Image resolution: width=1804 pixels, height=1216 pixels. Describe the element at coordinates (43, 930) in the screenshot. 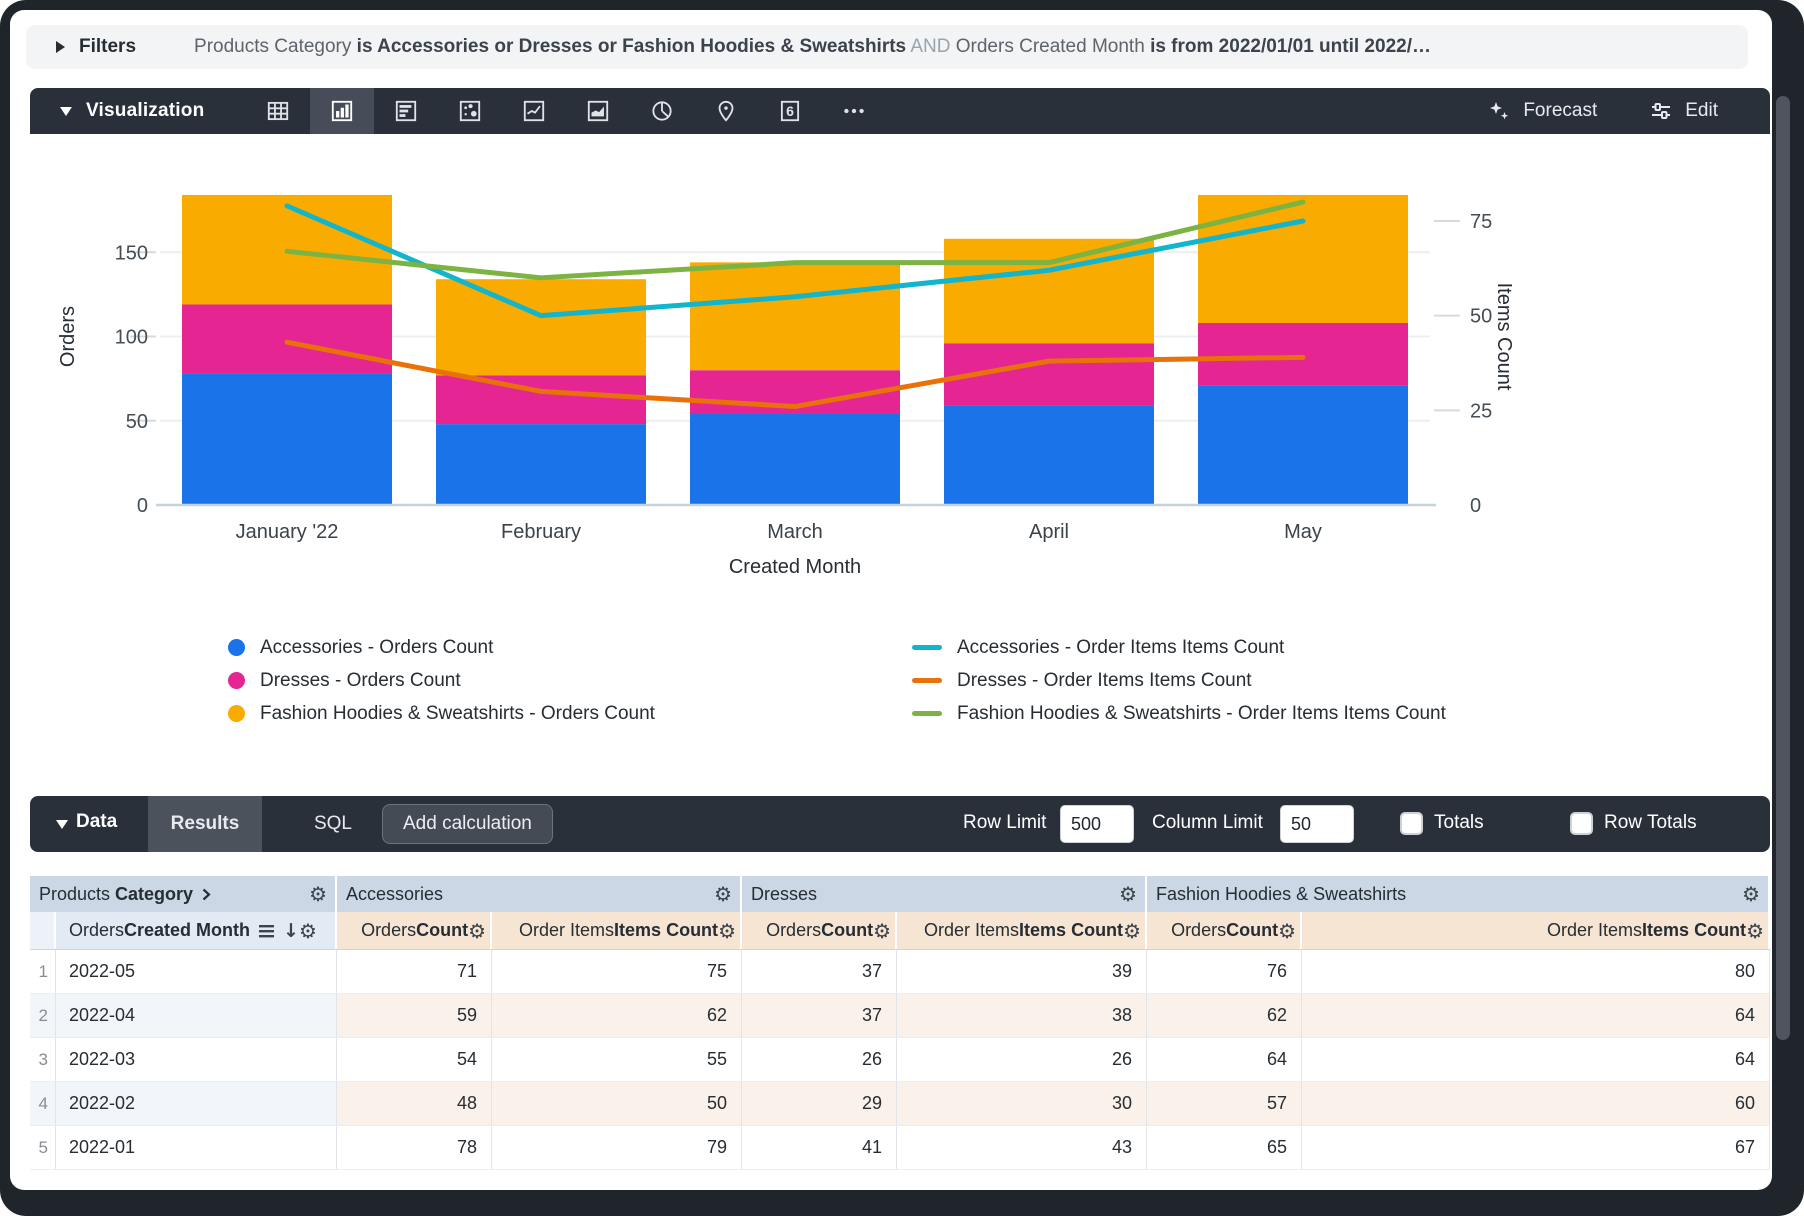

I see `subheader-row-number` at that location.